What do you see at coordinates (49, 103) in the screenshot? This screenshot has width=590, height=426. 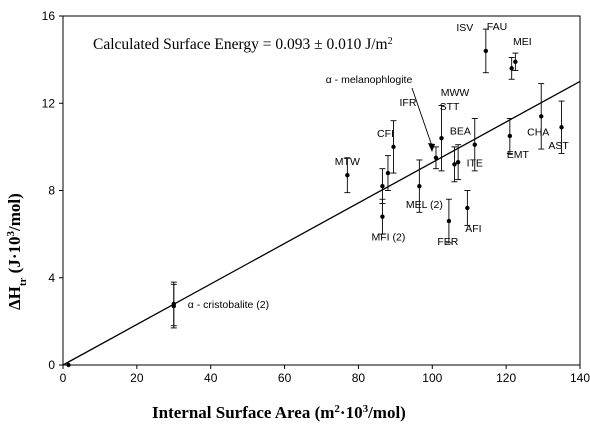 I see `y-tick-label: 12` at bounding box center [49, 103].